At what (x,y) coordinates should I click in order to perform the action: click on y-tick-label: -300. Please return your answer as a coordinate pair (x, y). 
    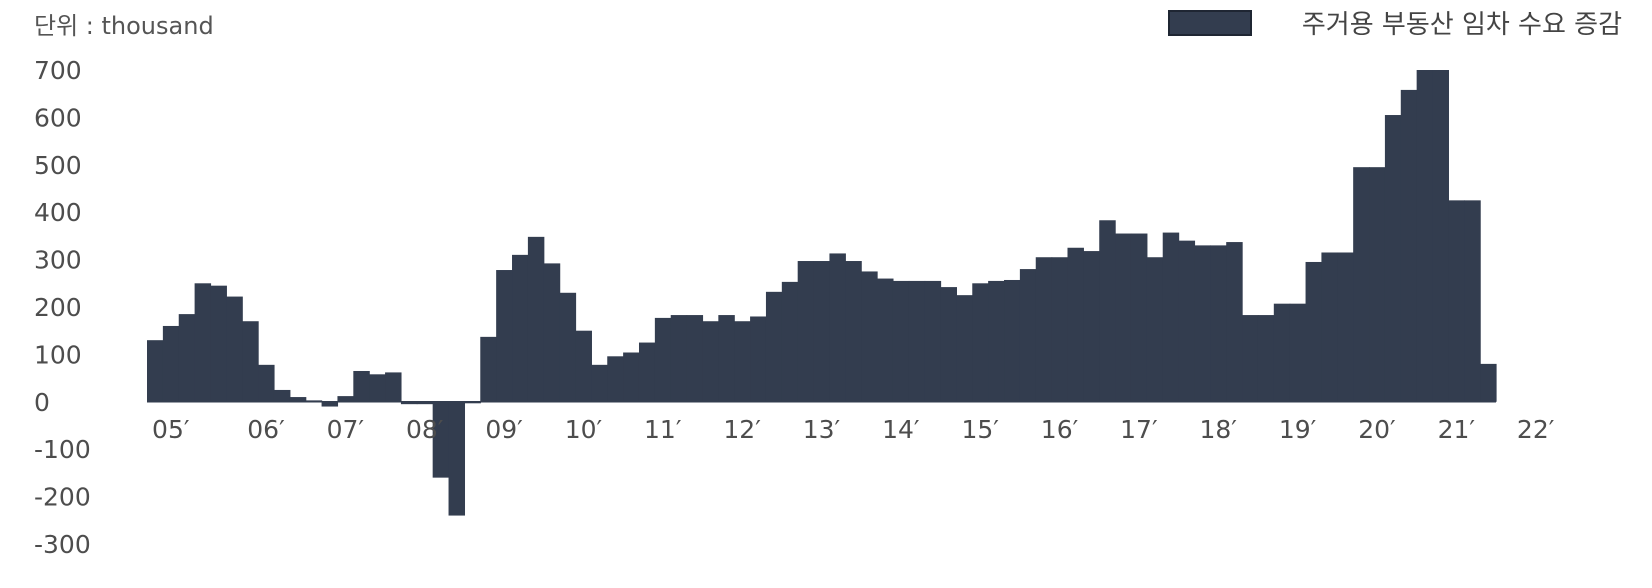
    Looking at the image, I should click on (62, 544).